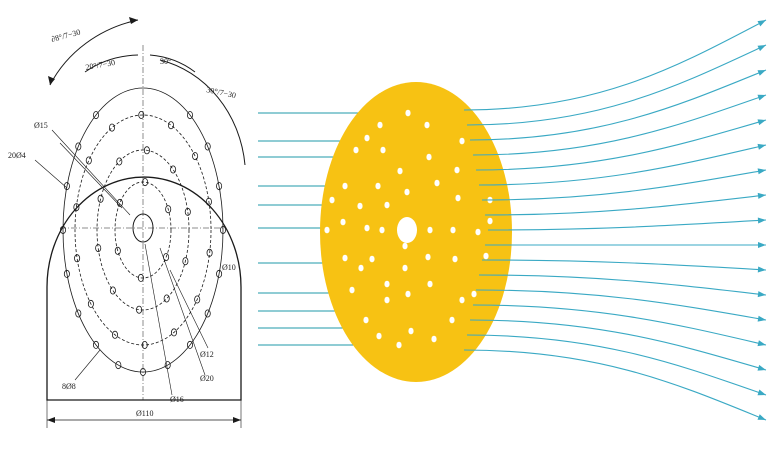  I want to click on angle-arc-mid, so click(111, 63).